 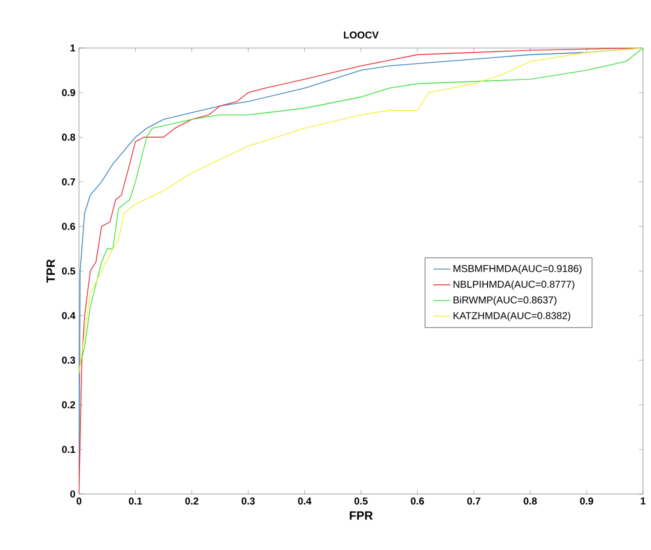 I want to click on x-tick-label: 0.2, so click(x=191, y=501).